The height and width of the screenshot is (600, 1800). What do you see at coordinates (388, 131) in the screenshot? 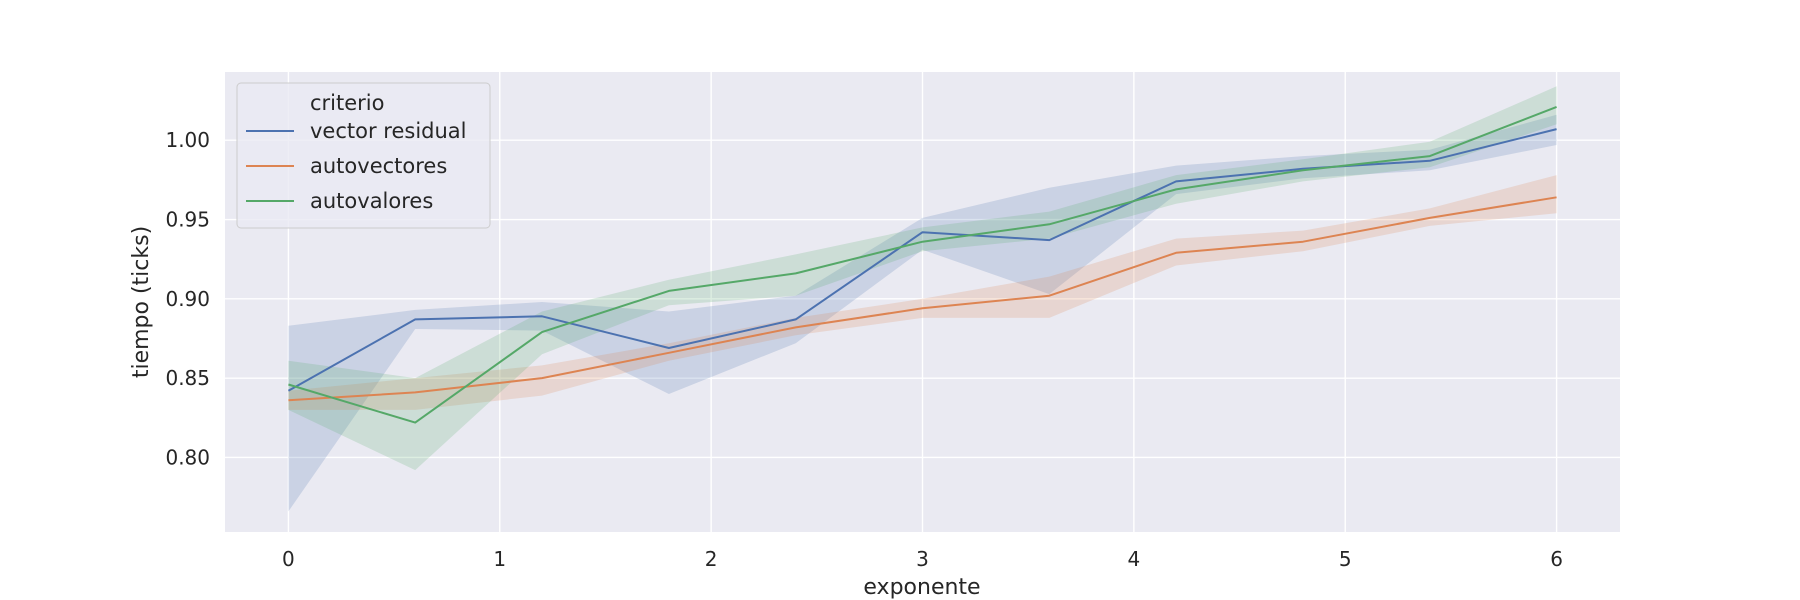
I see `legend-label: vector residual` at bounding box center [388, 131].